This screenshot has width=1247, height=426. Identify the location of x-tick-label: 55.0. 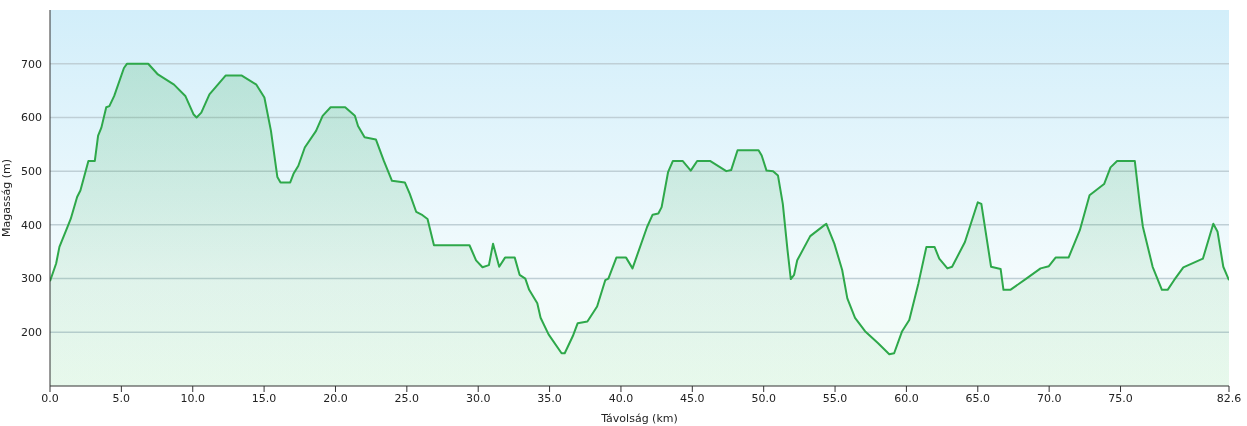
(835, 398).